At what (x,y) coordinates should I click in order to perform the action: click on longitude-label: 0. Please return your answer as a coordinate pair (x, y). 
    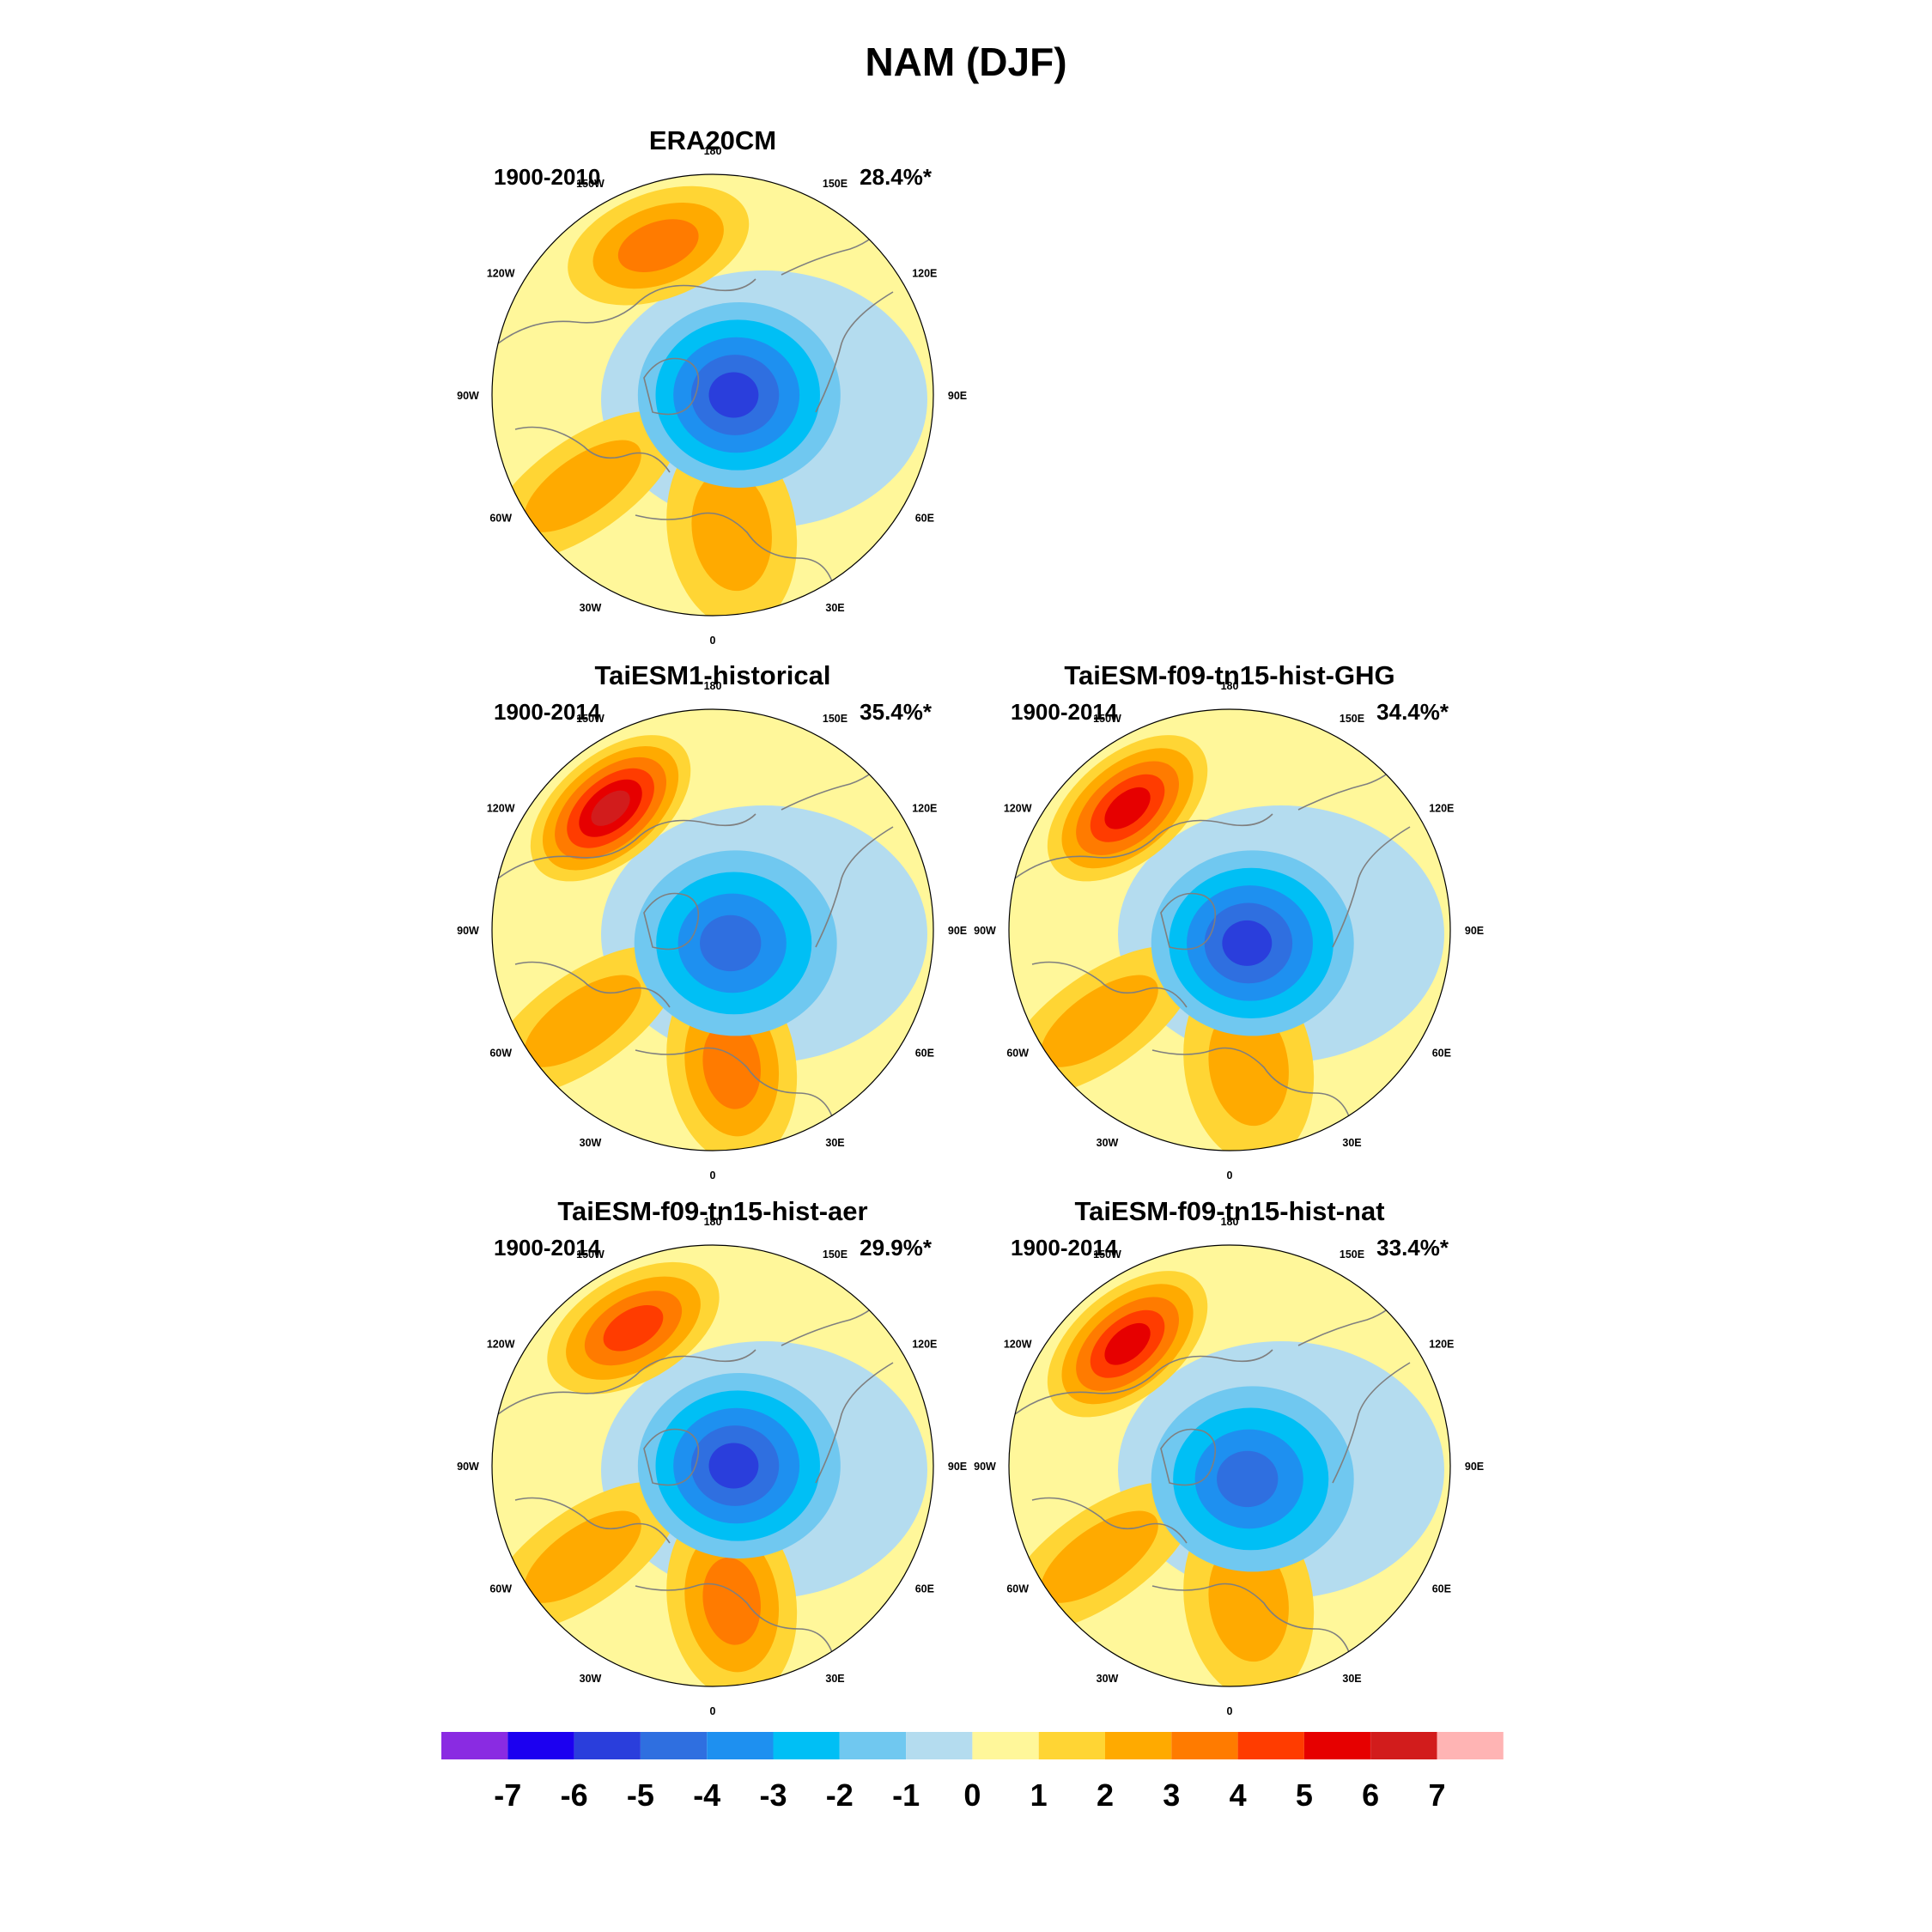
    Looking at the image, I should click on (1230, 1176).